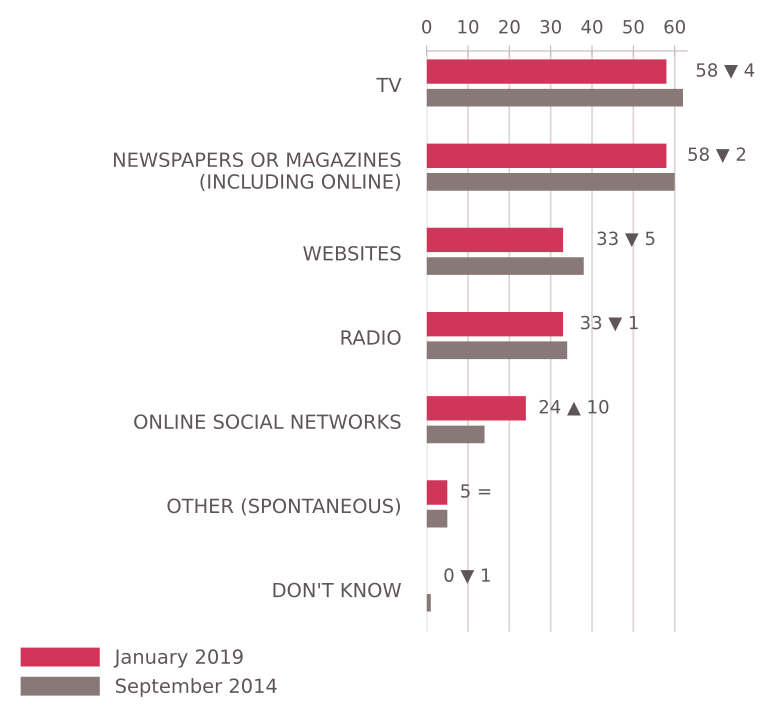 This screenshot has width=766, height=718. Describe the element at coordinates (467, 576) in the screenshot. I see `data-label: 0 ▼ 1` at that location.